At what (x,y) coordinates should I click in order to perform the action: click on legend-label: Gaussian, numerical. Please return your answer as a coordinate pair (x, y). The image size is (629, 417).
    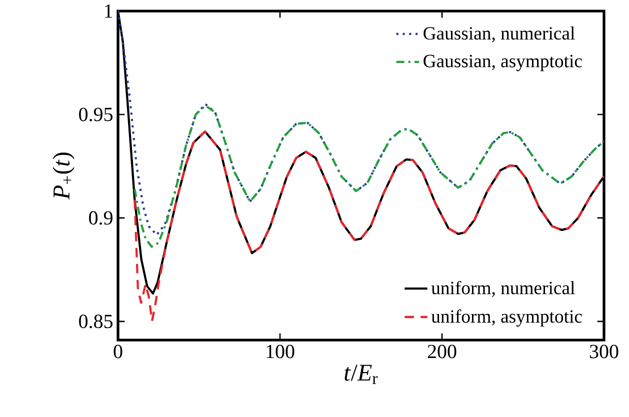
    Looking at the image, I should click on (499, 34).